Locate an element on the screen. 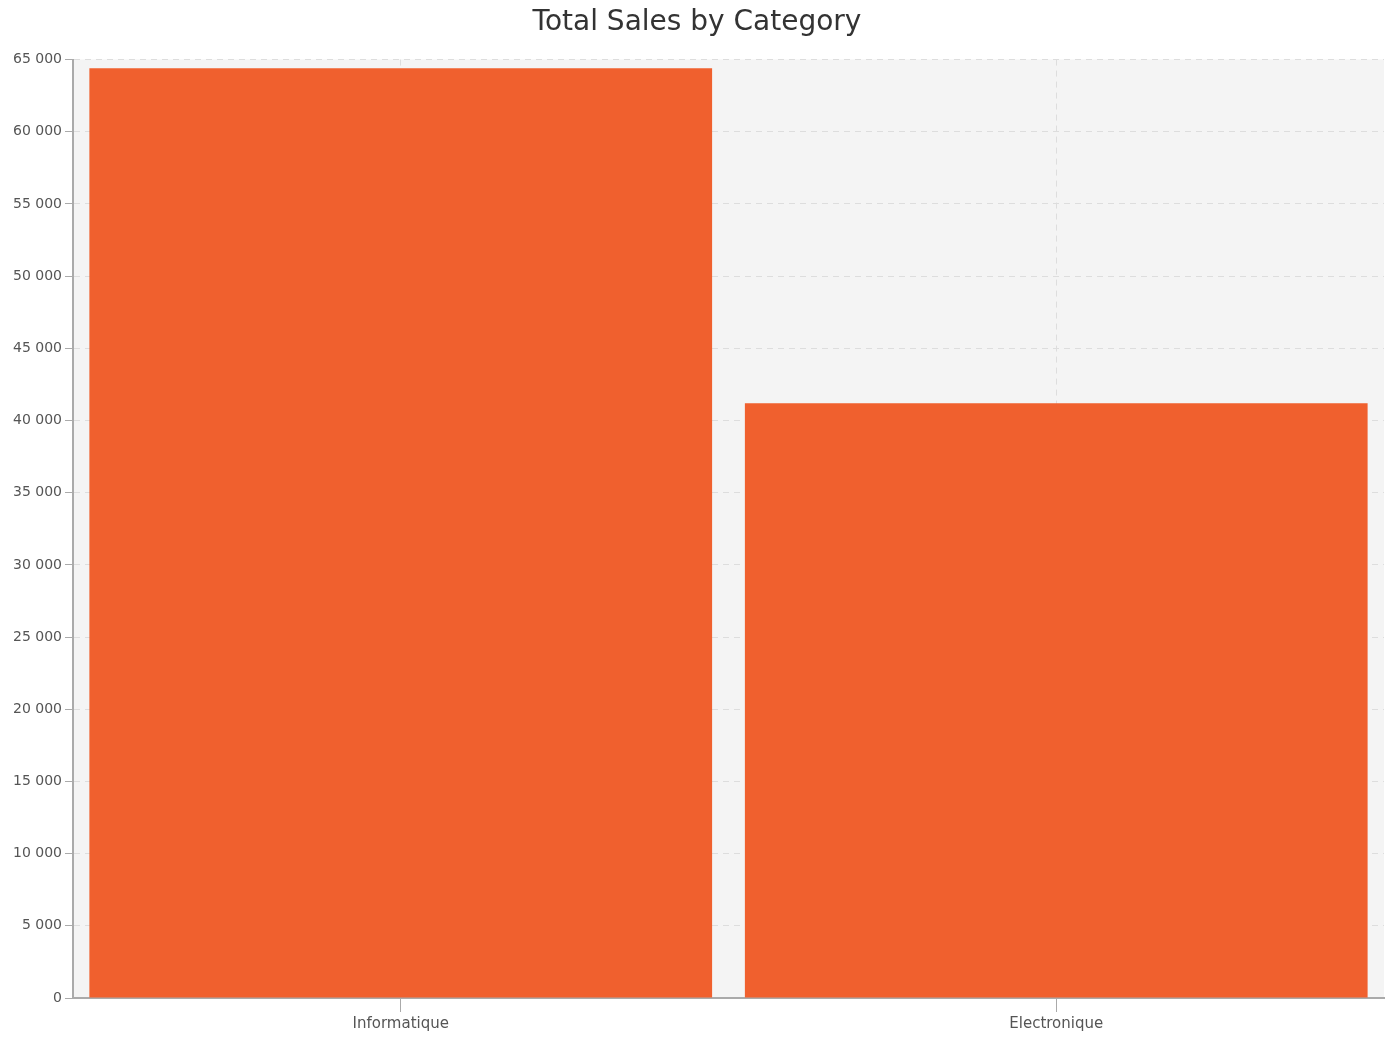 This screenshot has width=1386, height=1040. y-tick-label: 20 000 is located at coordinates (37, 707).